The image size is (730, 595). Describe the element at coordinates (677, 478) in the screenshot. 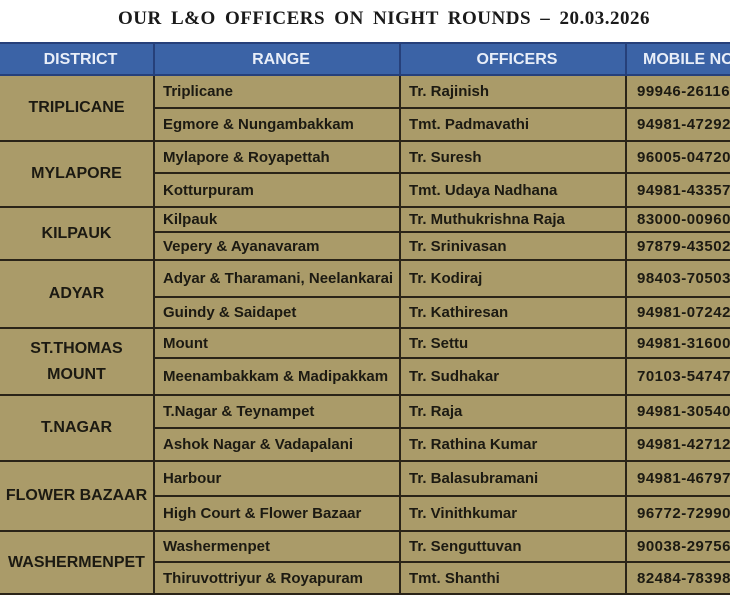

I see `mobile-cell: 94981-46797` at that location.